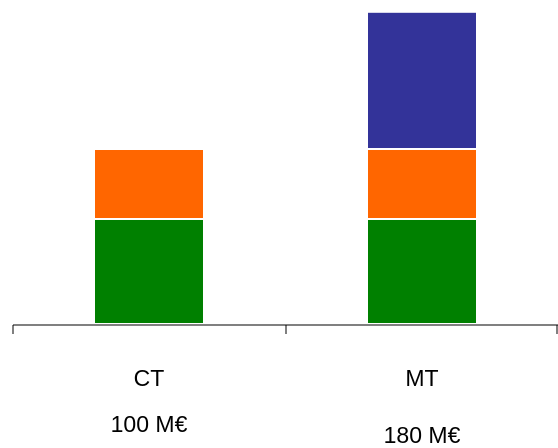  What do you see at coordinates (422, 435) in the screenshot?
I see `total-label-mt: 180 M€` at bounding box center [422, 435].